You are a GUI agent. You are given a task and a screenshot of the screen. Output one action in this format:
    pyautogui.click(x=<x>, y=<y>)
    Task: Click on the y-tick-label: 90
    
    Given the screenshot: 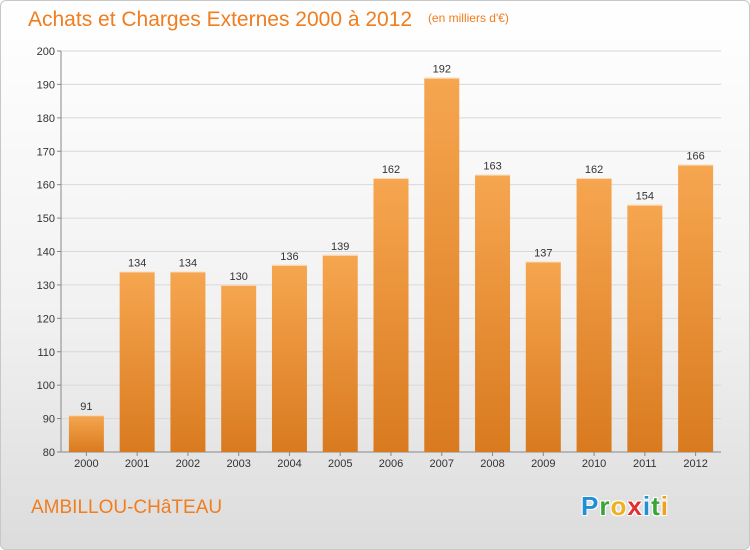 What is the action you would take?
    pyautogui.click(x=49, y=420)
    